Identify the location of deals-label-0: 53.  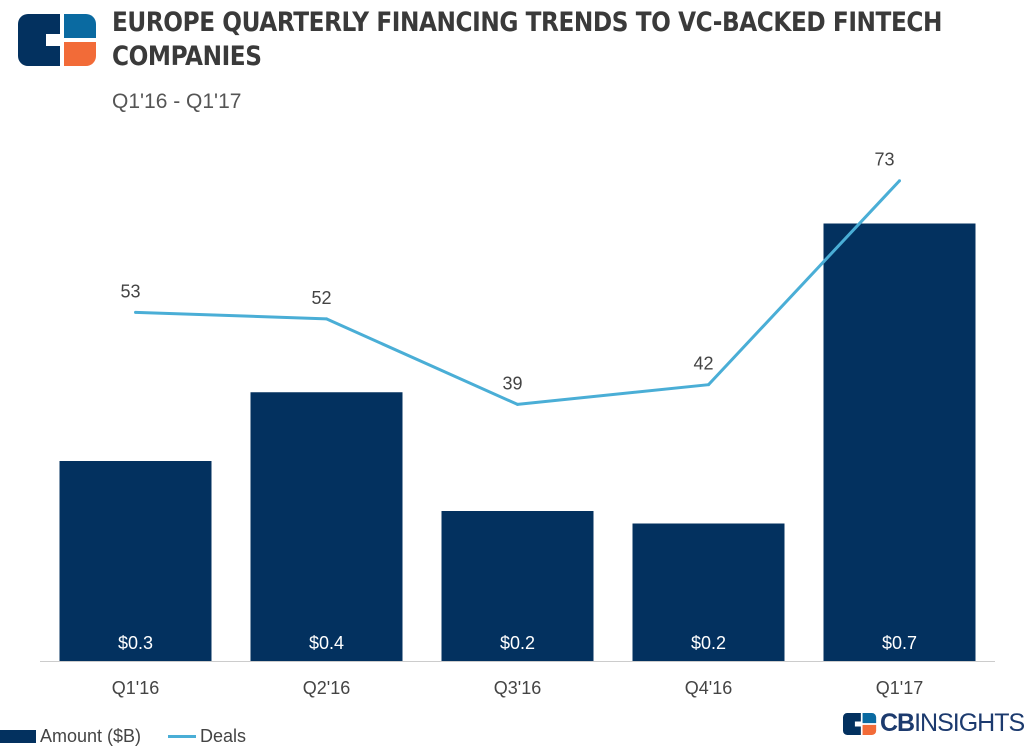
(130, 291).